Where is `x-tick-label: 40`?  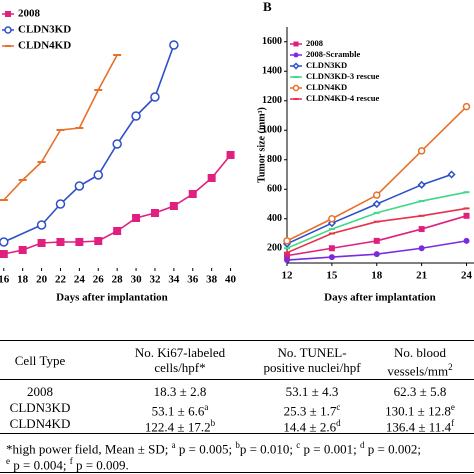 x-tick-label: 40 is located at coordinates (231, 280).